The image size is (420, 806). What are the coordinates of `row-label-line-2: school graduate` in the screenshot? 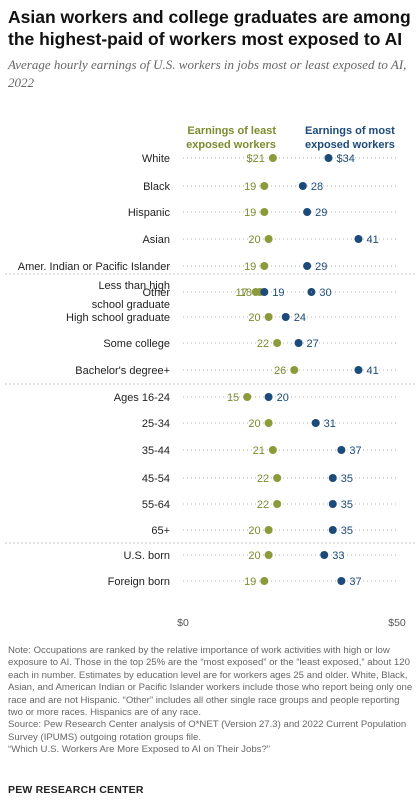 It's located at (131, 305).